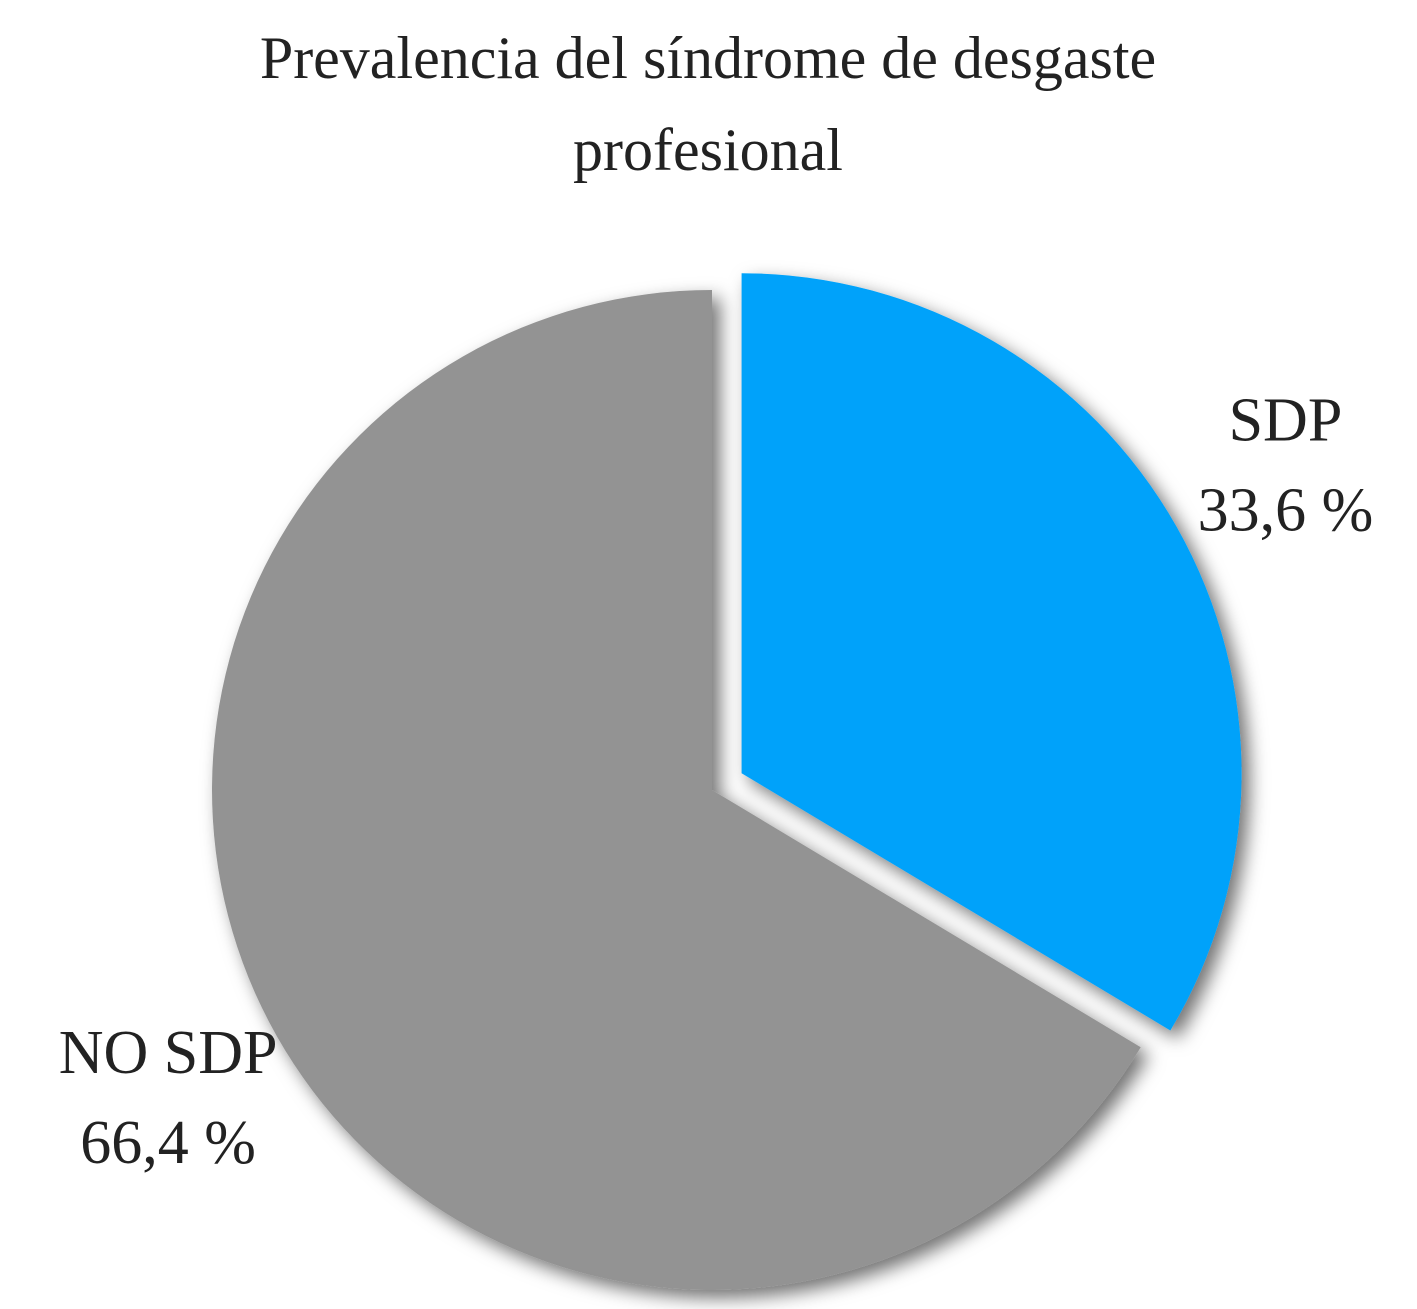 Image resolution: width=1417 pixels, height=1309 pixels. What do you see at coordinates (1286, 420) in the screenshot?
I see `slice-label: SDP` at bounding box center [1286, 420].